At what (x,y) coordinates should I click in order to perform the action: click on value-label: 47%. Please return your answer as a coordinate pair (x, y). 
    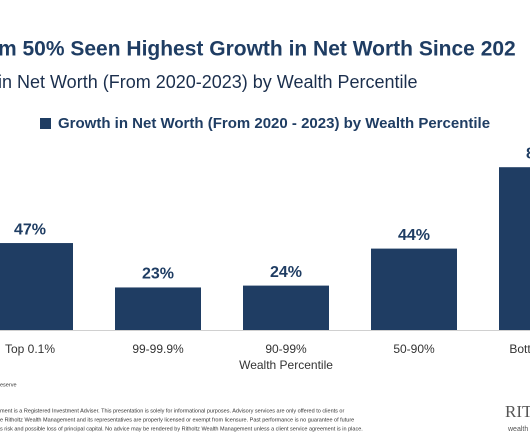
    Looking at the image, I should click on (30, 229).